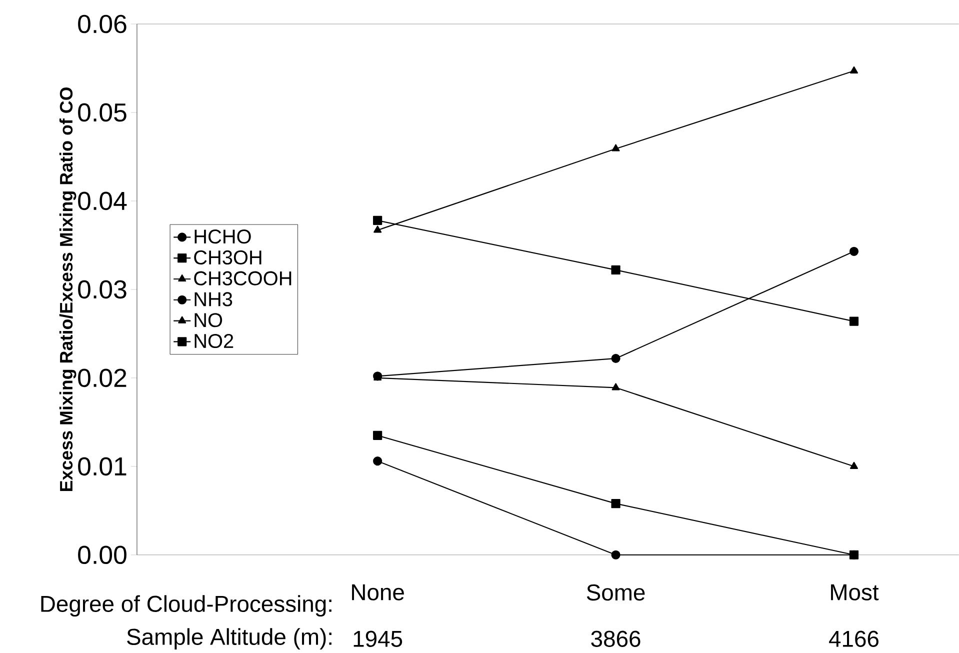 The image size is (959, 653). What do you see at coordinates (214, 341) in the screenshot?
I see `legend-label: NO2` at bounding box center [214, 341].